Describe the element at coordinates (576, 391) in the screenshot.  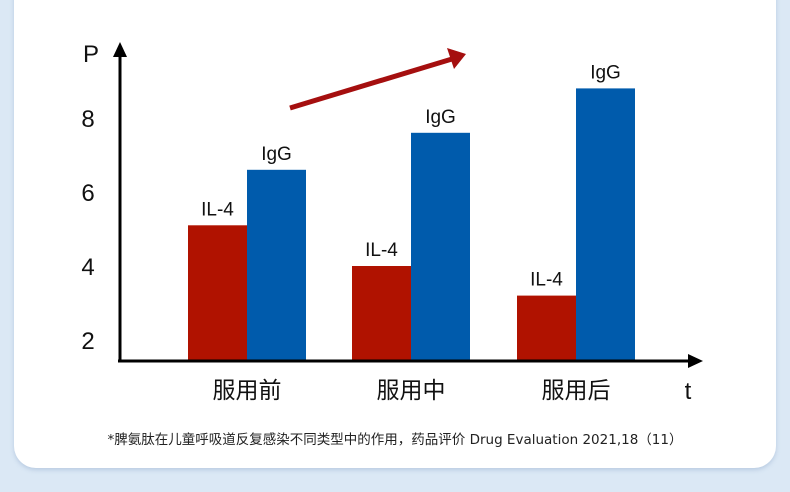
I see `x-tick-label: 服用后` at that location.